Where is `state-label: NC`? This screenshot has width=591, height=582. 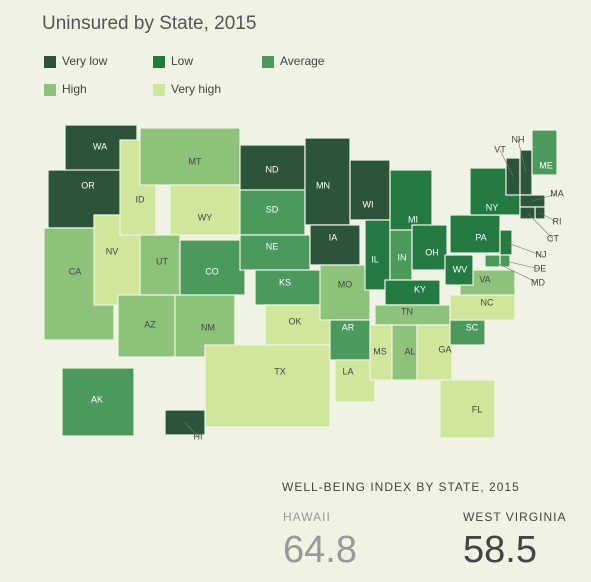
state-label: NC is located at coordinates (487, 302).